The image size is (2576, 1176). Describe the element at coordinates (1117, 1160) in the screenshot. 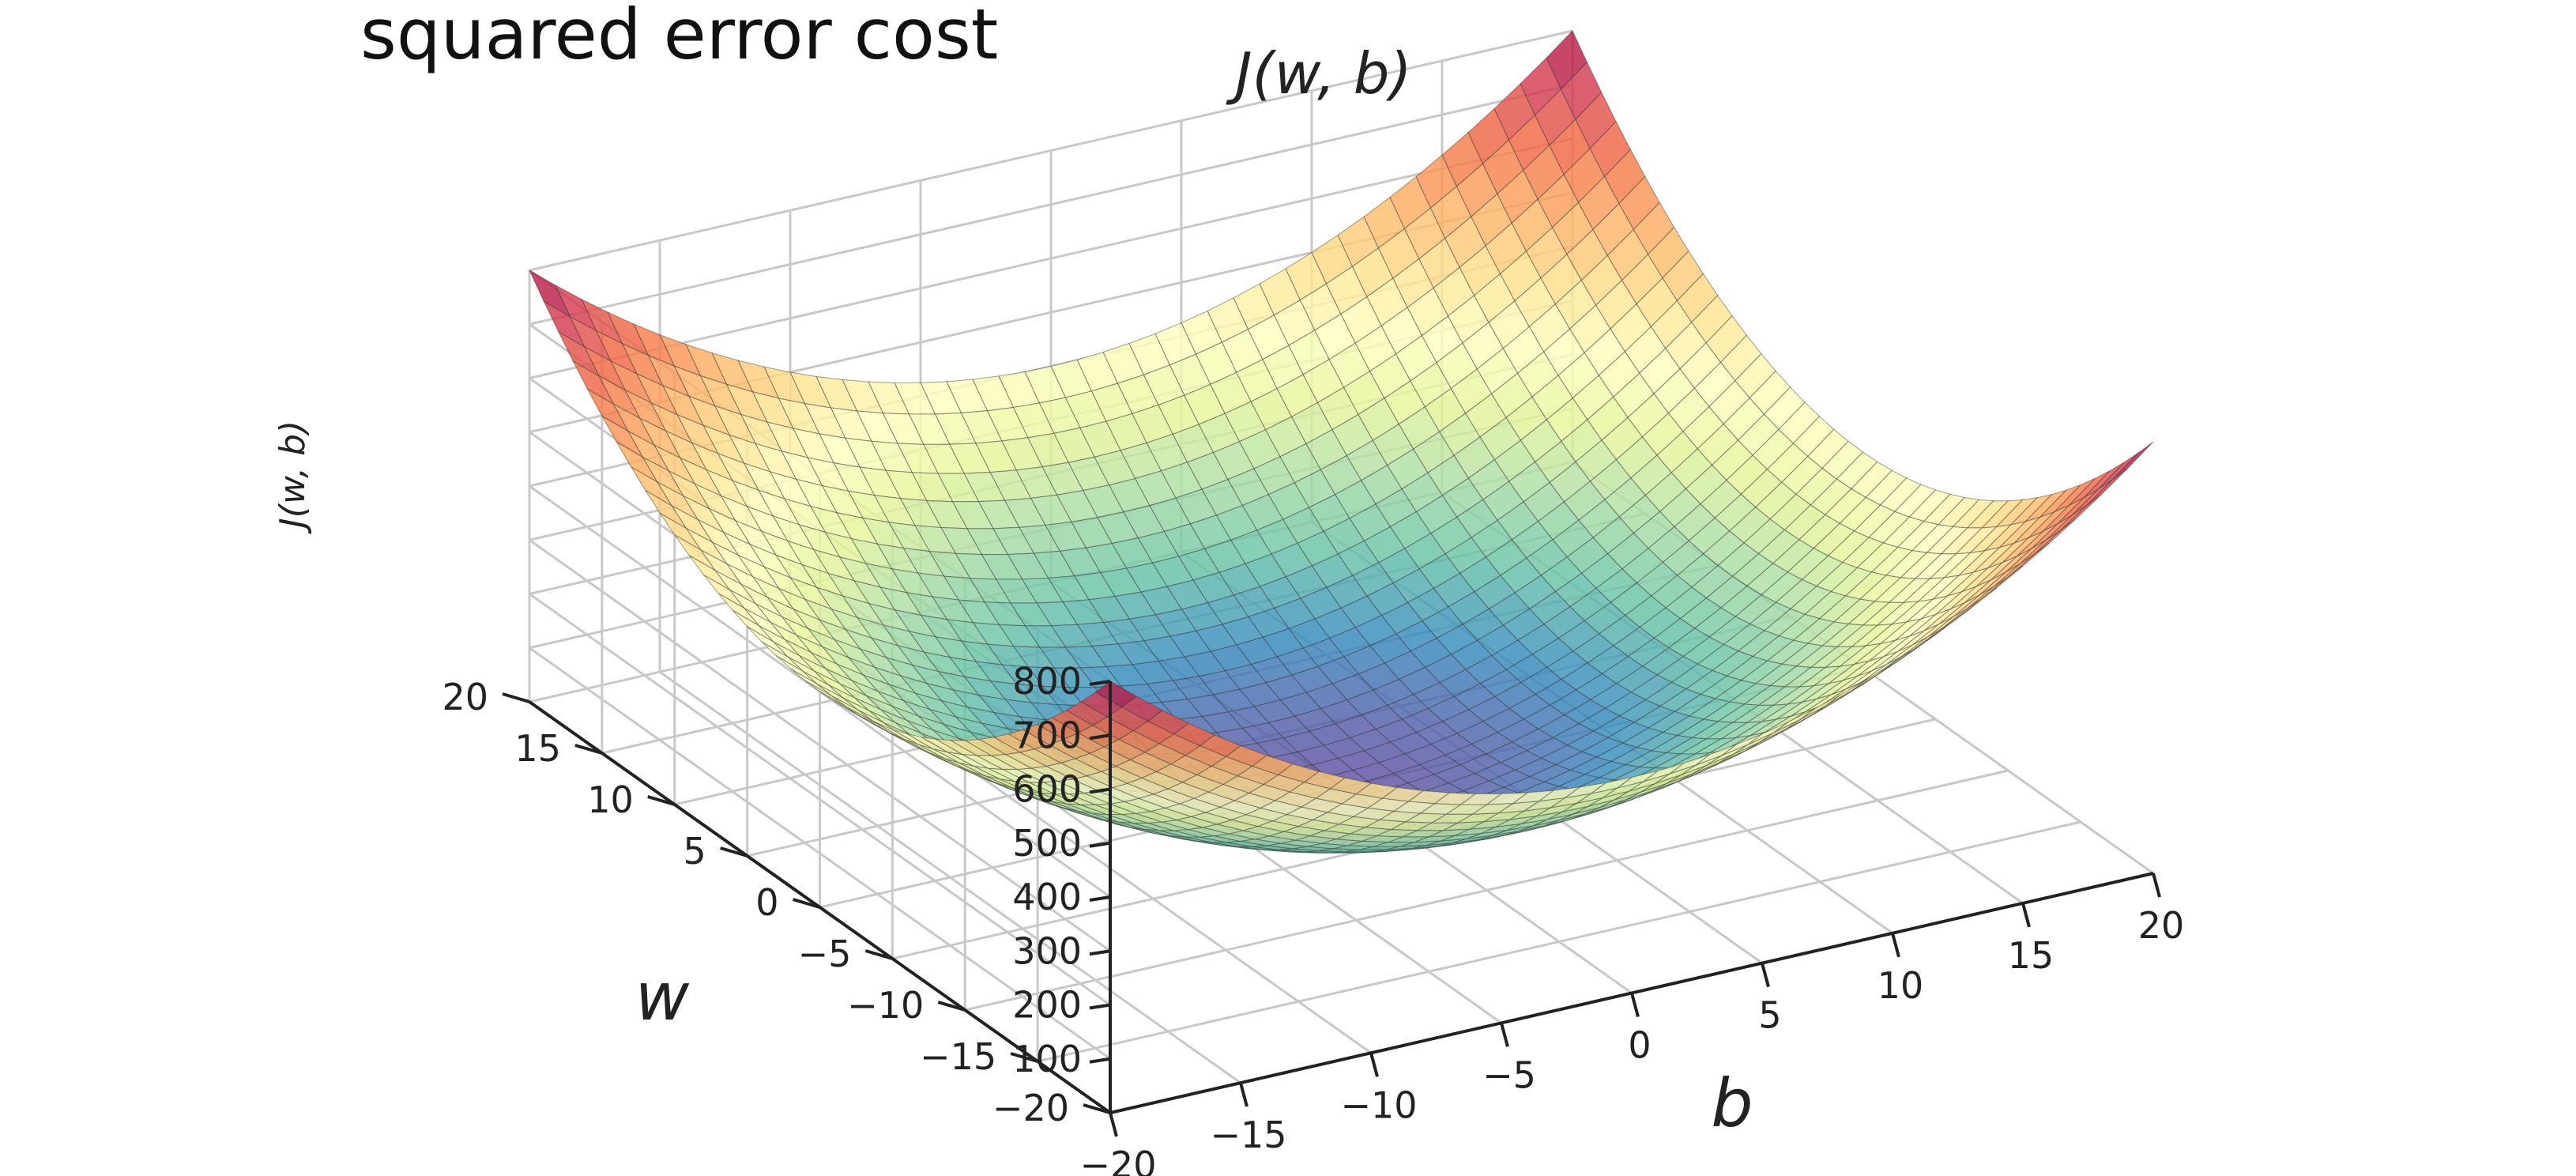

I see `b-tick-label: −20` at that location.